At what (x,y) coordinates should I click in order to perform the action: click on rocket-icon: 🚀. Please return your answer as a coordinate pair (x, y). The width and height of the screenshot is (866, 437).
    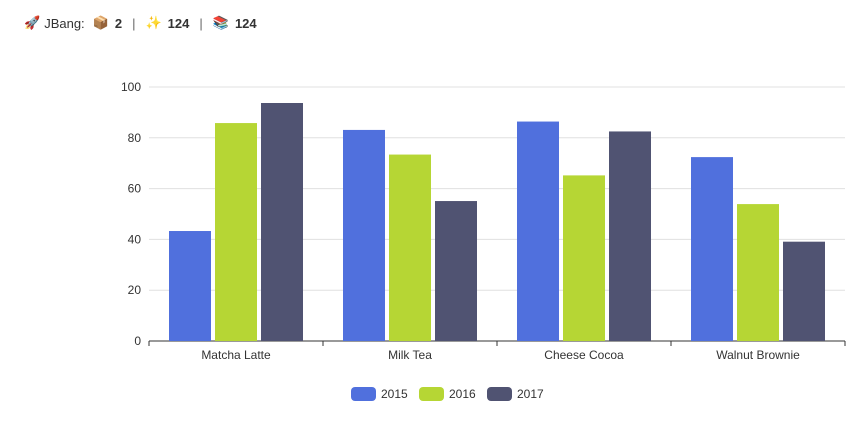
    Looking at the image, I should click on (32, 22).